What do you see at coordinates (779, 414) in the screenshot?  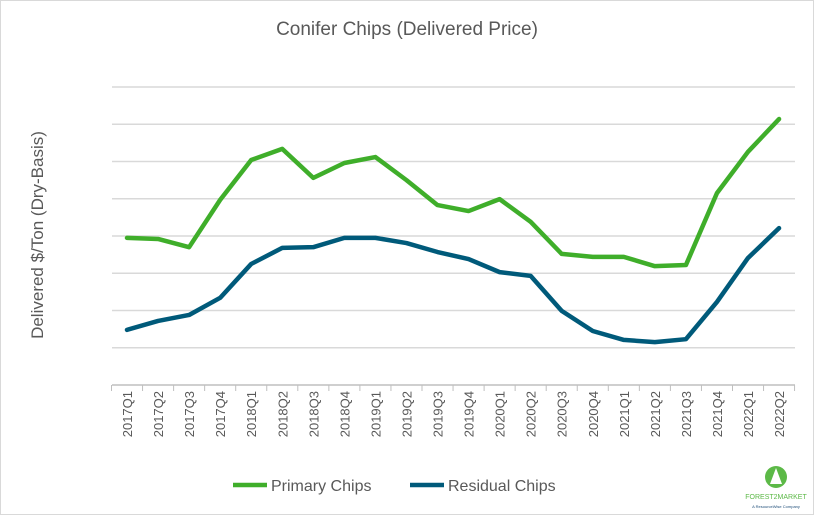 I see `x-tick-label: 2022Q2` at bounding box center [779, 414].